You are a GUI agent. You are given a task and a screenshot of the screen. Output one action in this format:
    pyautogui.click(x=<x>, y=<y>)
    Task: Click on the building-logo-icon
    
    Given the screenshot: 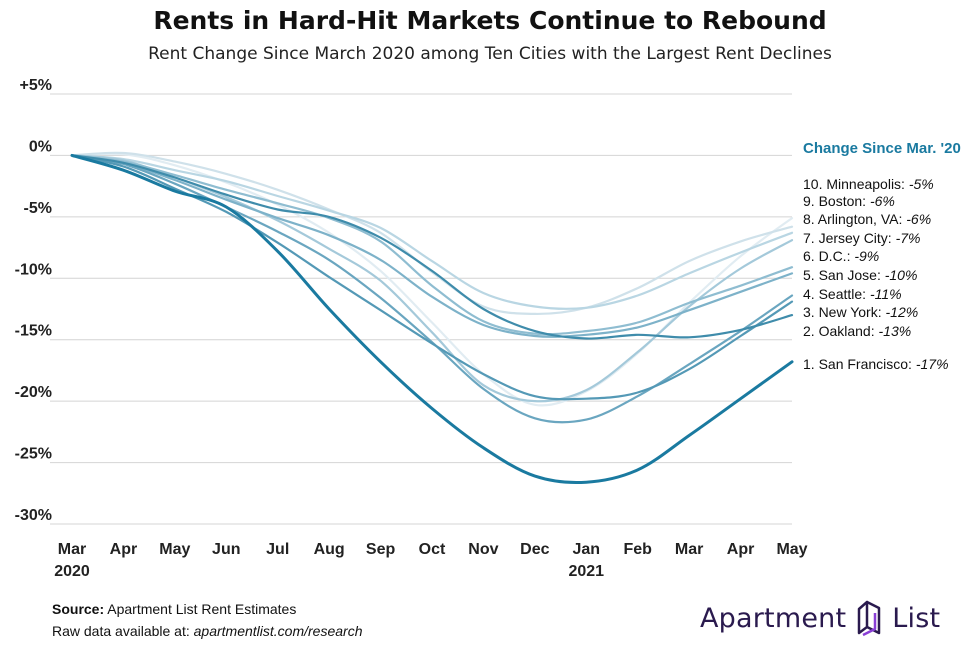 What is the action you would take?
    pyautogui.click(x=869, y=618)
    